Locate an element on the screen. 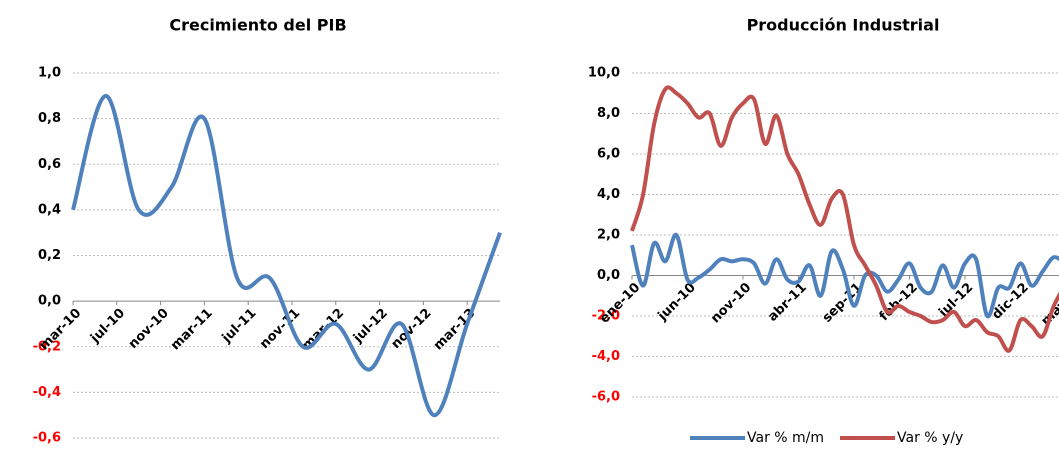 The height and width of the screenshot is (453, 1059). legend-label: Var % y/y is located at coordinates (930, 438).